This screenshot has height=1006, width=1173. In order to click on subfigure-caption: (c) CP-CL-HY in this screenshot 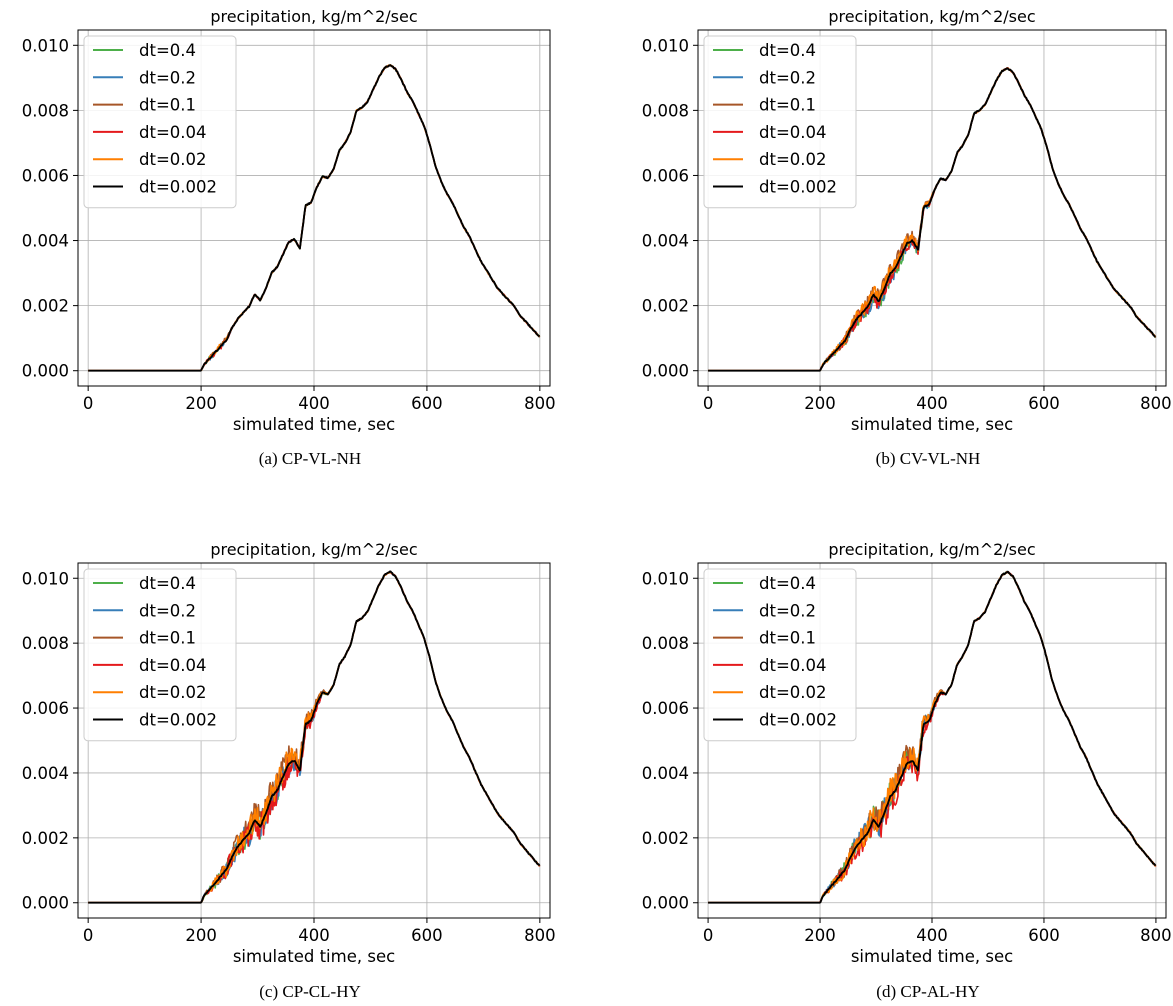, I will do `click(310, 991)`.